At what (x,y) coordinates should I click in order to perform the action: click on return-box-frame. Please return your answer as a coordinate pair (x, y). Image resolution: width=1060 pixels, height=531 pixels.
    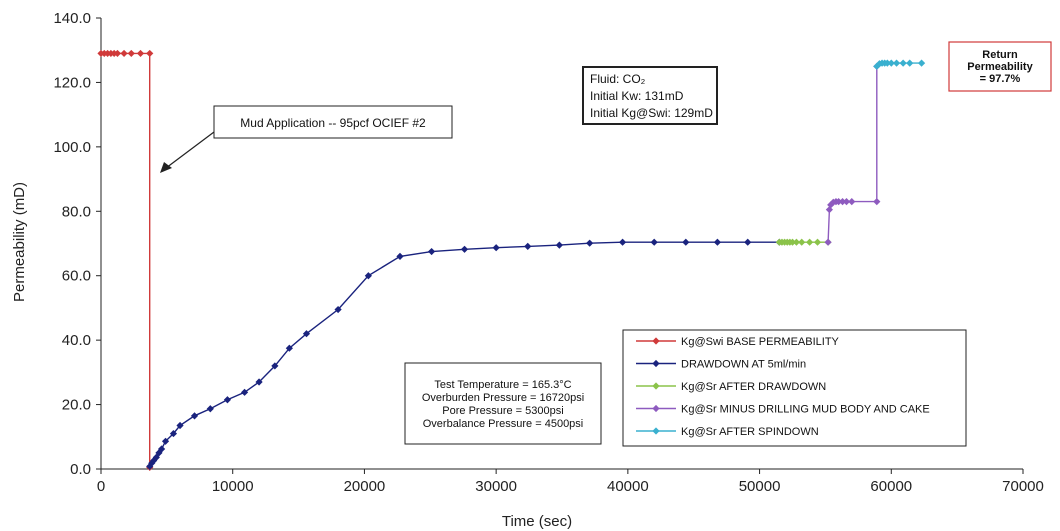
    Looking at the image, I should click on (1000, 66).